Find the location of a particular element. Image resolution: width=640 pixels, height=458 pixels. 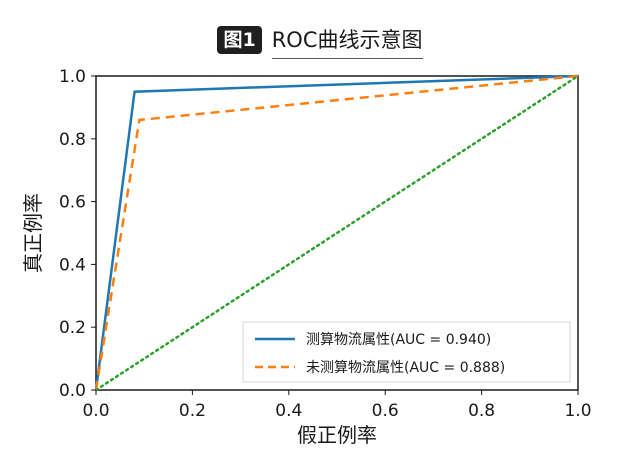

legend-label-measured: 测算物流属性(AUC = 0.940) is located at coordinates (398, 340).